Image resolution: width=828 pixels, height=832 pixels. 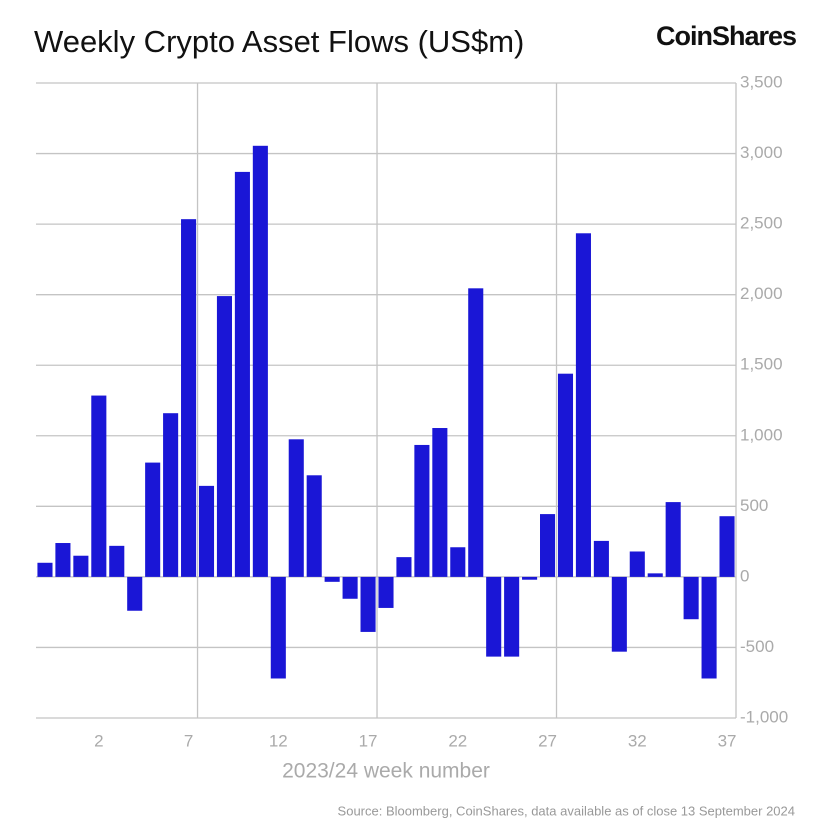 I want to click on y-tick-label: 2,000, so click(x=761, y=293).